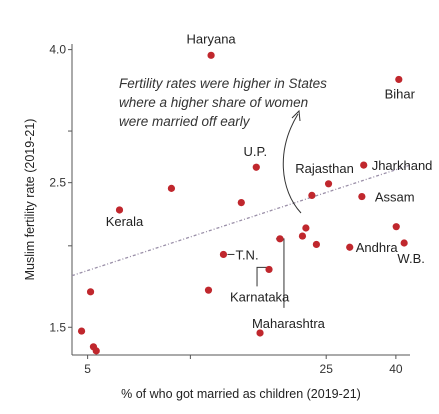 This screenshot has width=439, height=414. I want to click on annotation-line: where a higher share of women, so click(213, 102).